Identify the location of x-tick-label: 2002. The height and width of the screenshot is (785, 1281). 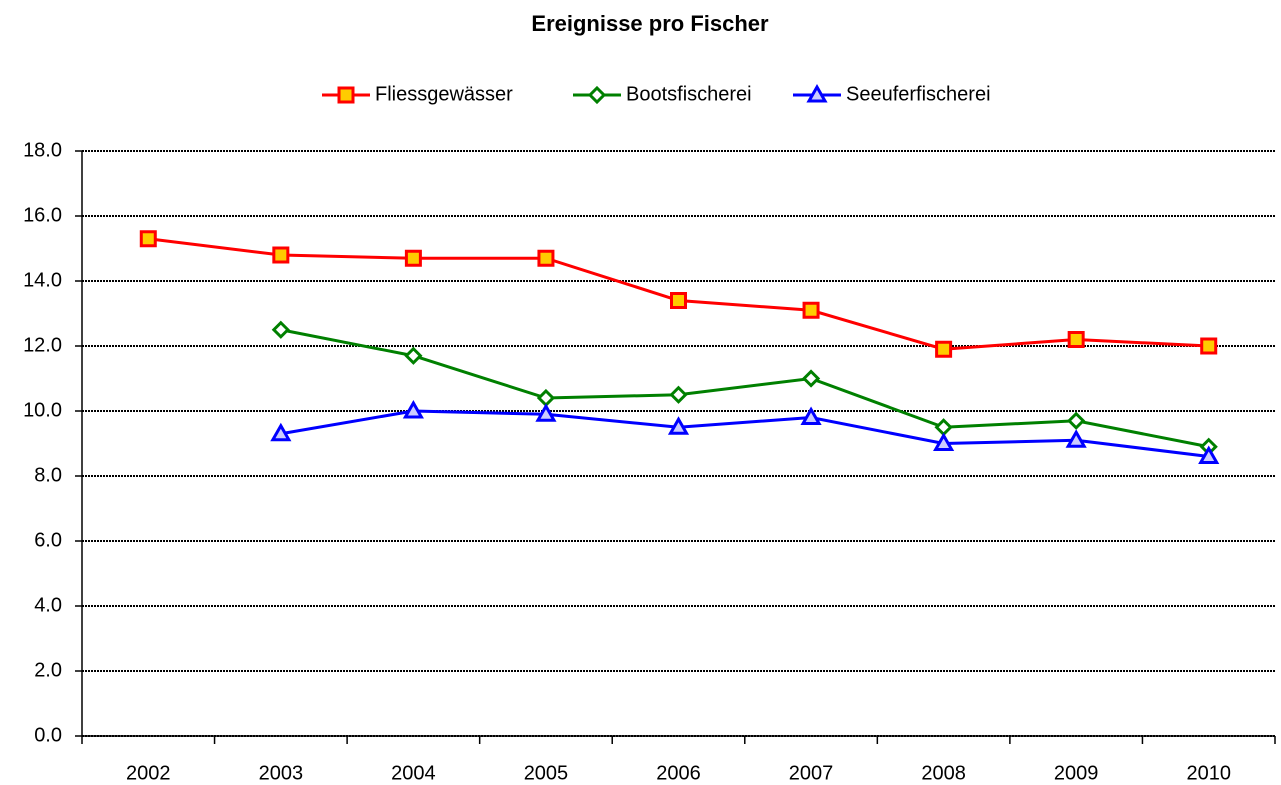
(148, 773).